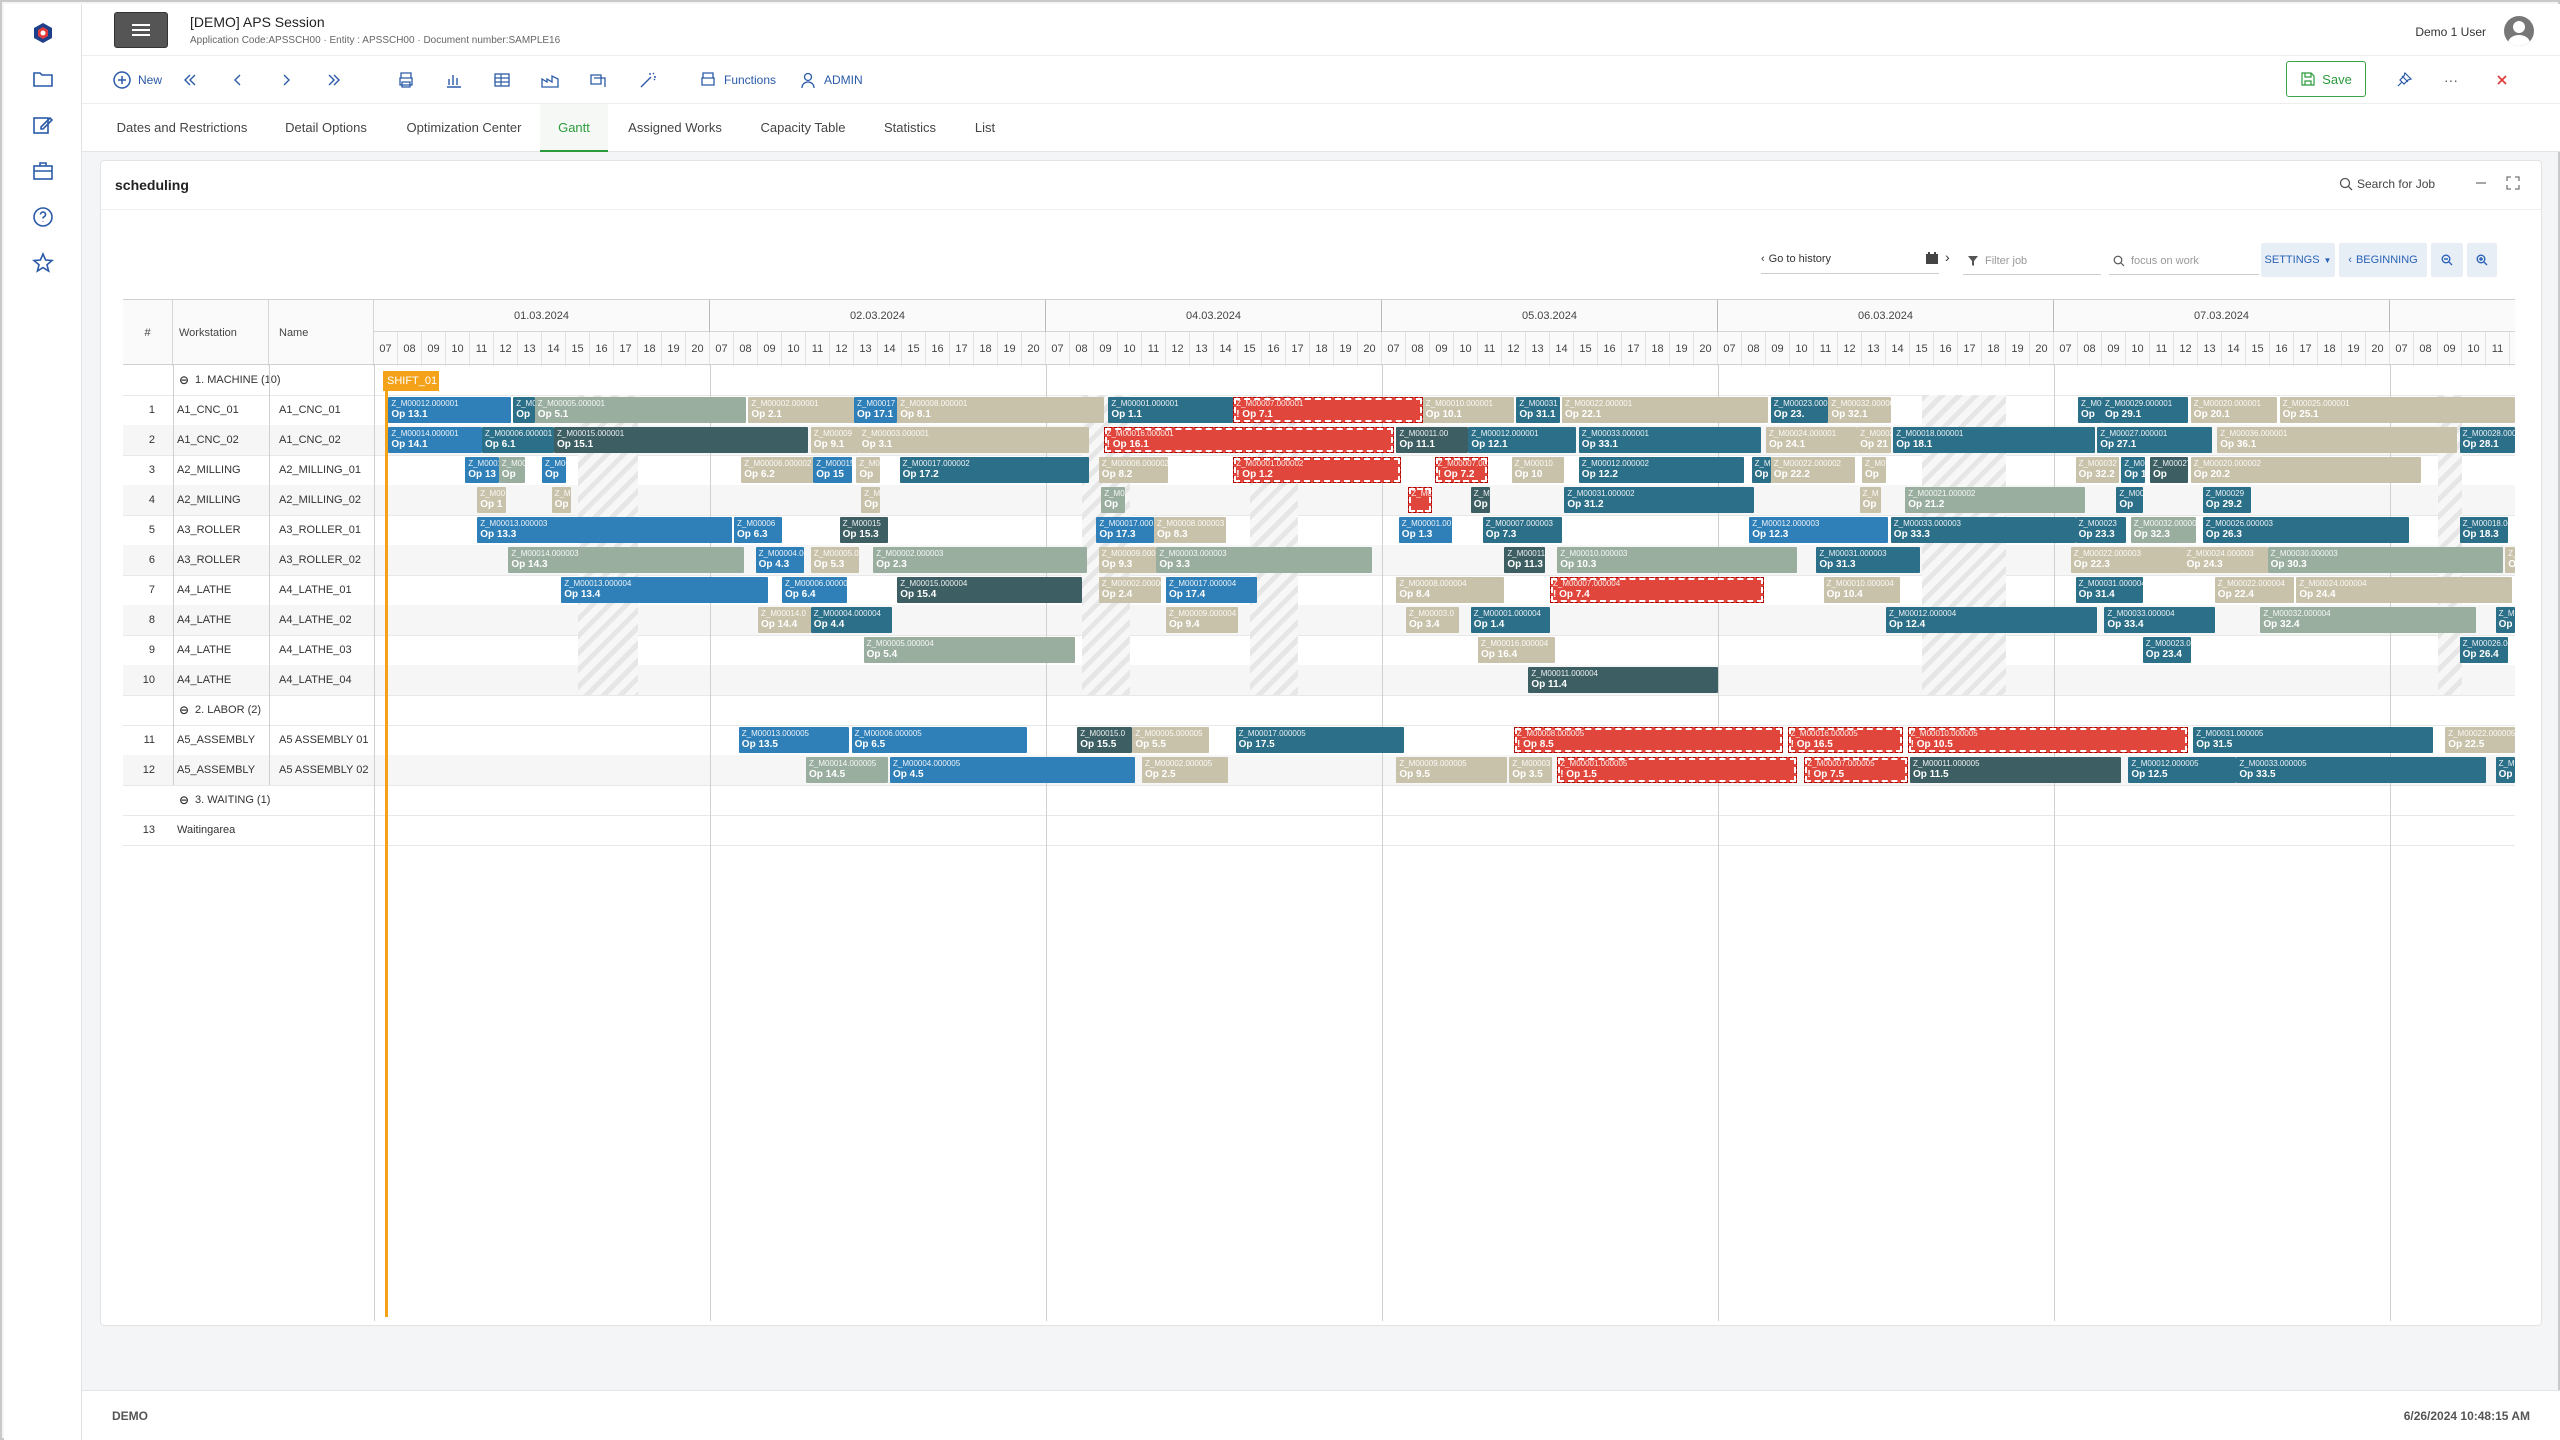  What do you see at coordinates (1665, 410) in the screenshot?
I see `job-bar: Z_M00022.000001 Op 22.1` at bounding box center [1665, 410].